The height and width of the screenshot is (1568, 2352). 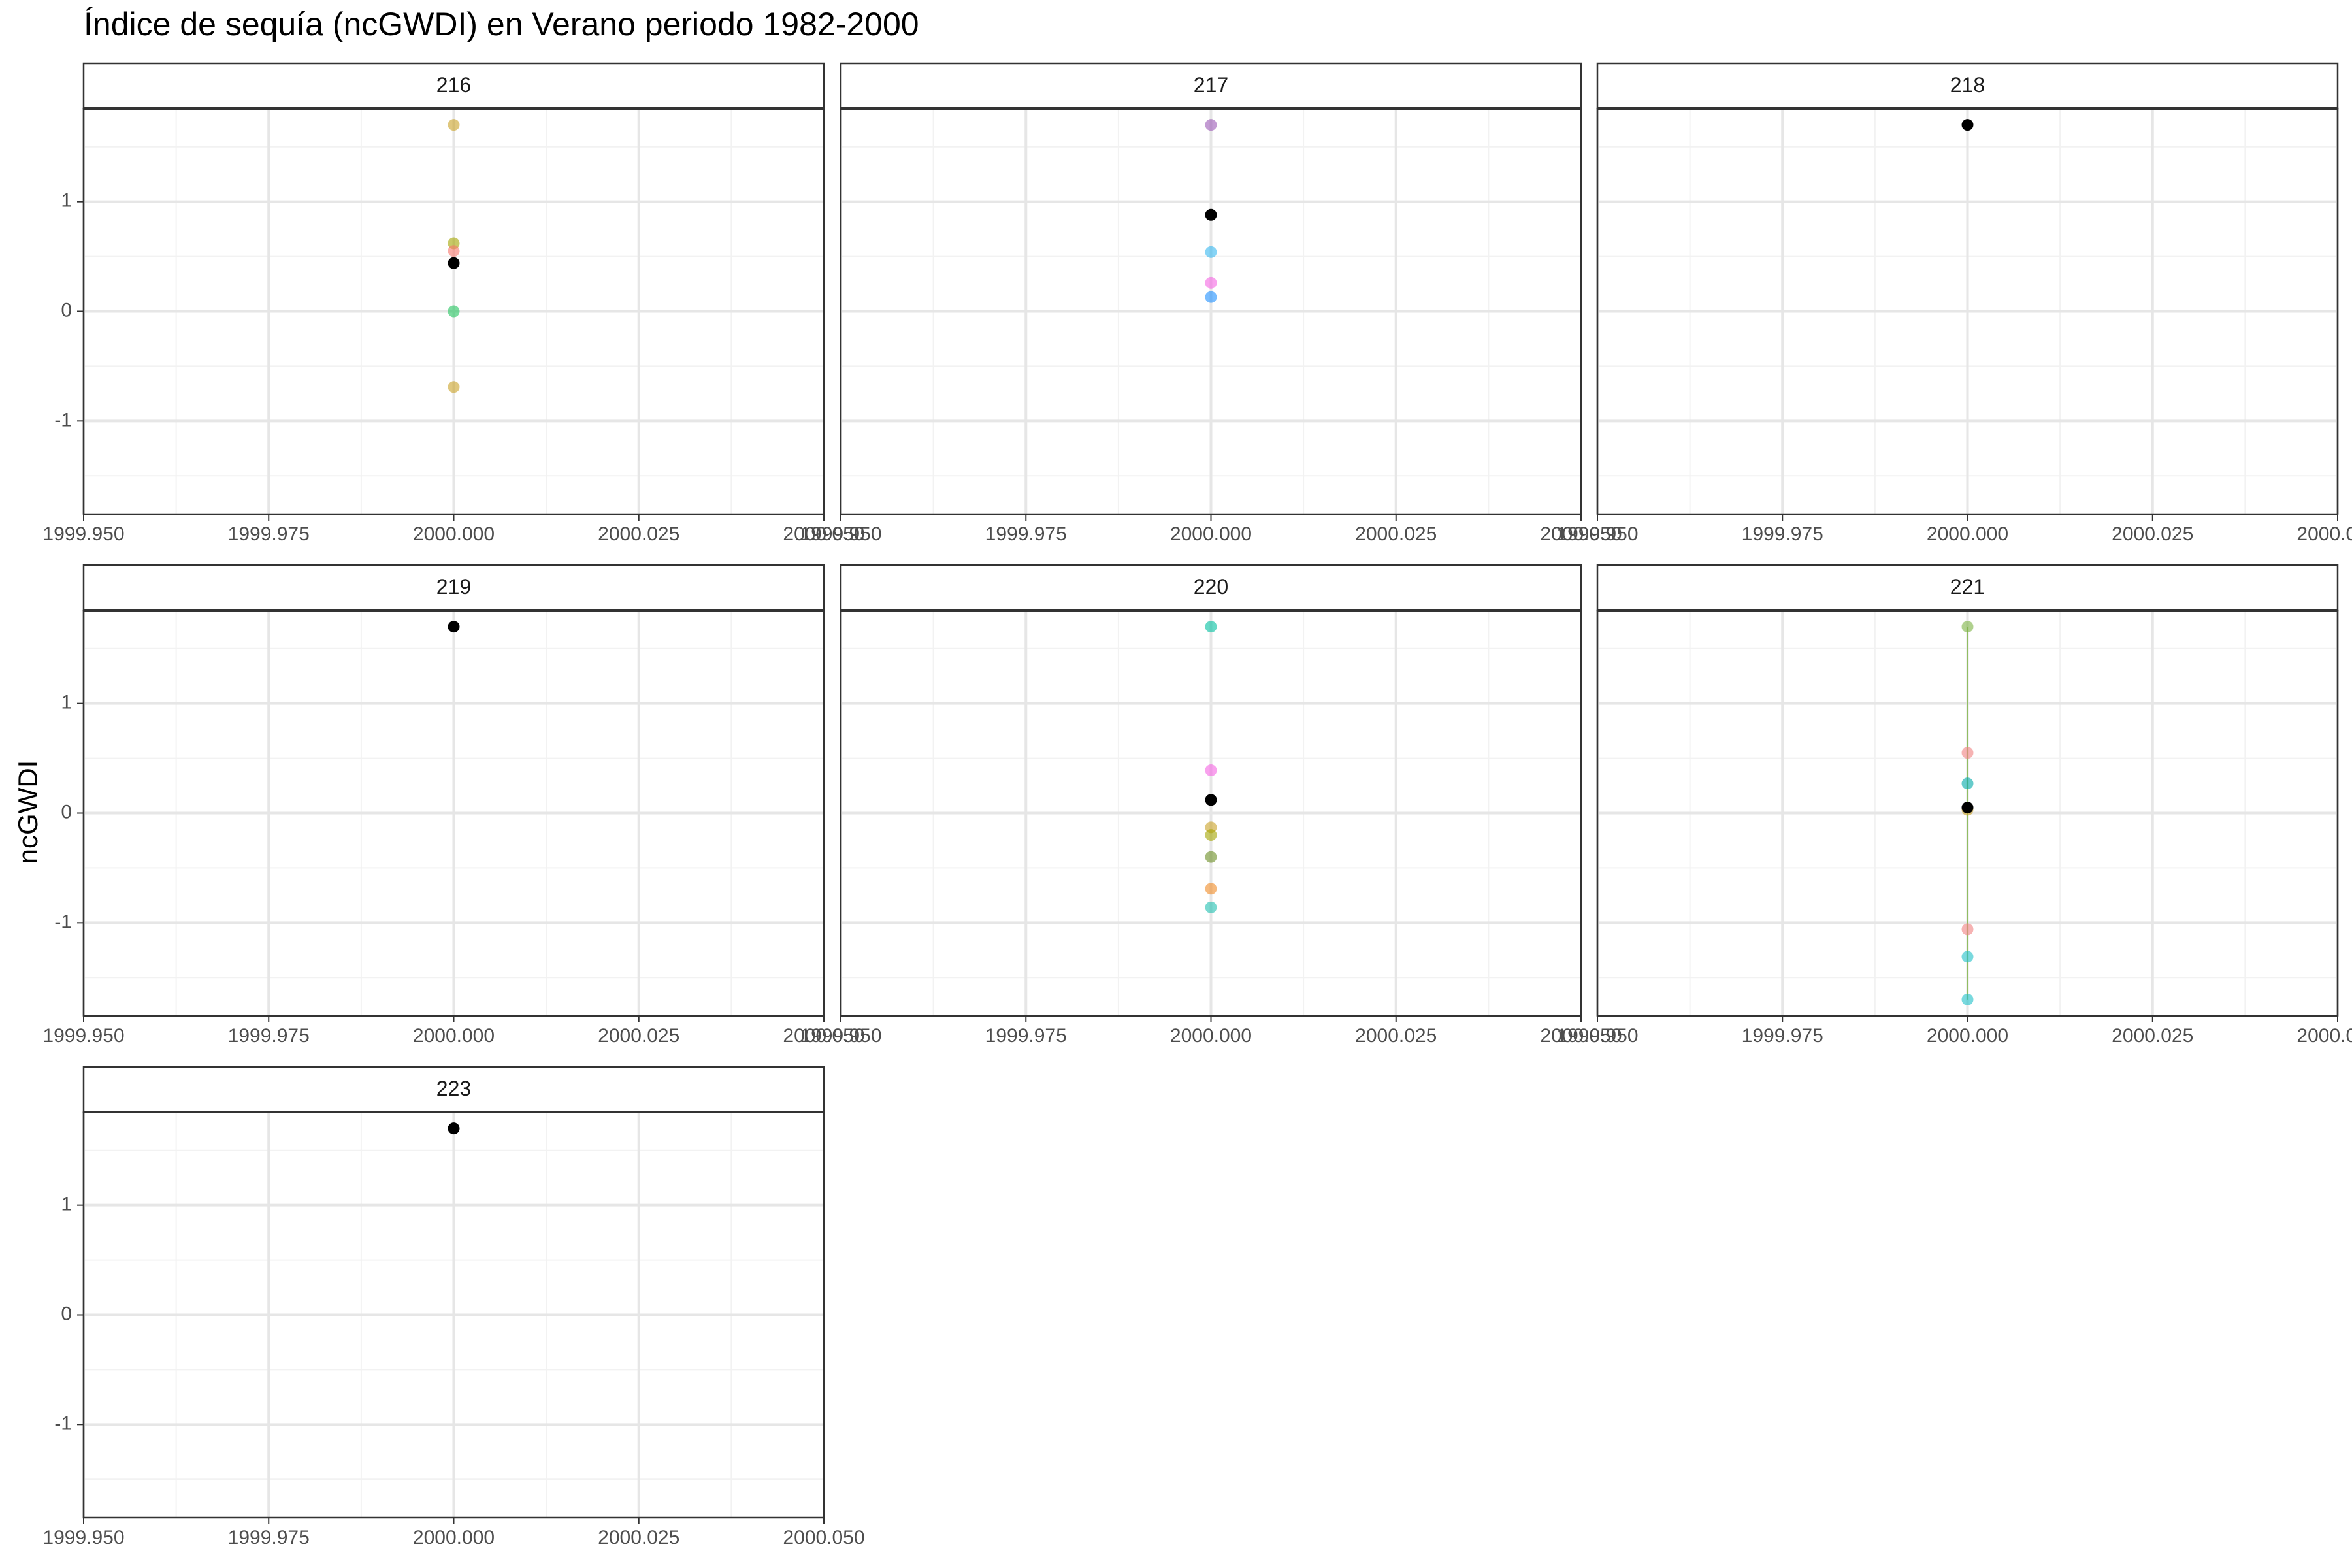 I want to click on facet-strip-label: 223, so click(x=453, y=1088).